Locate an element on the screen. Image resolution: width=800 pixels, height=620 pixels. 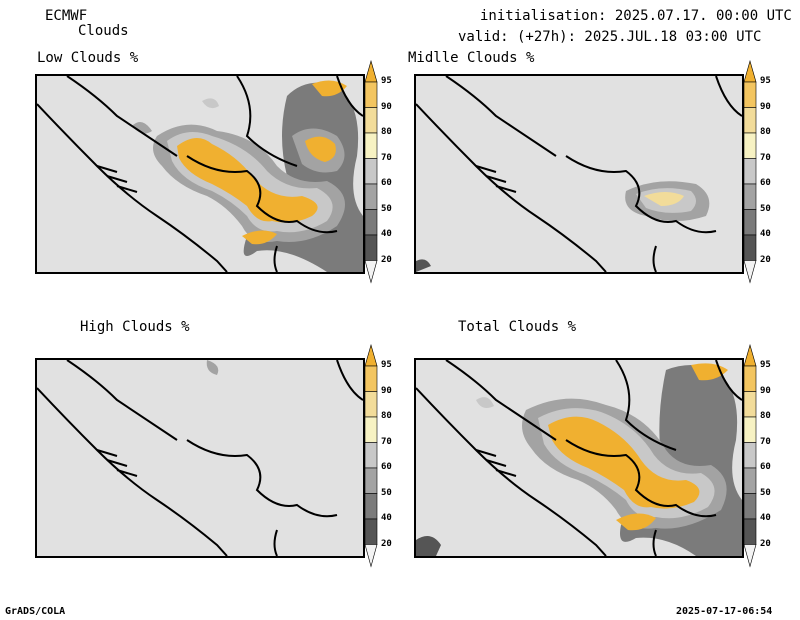
cloud-fill-low is located at coordinates (247, 176).